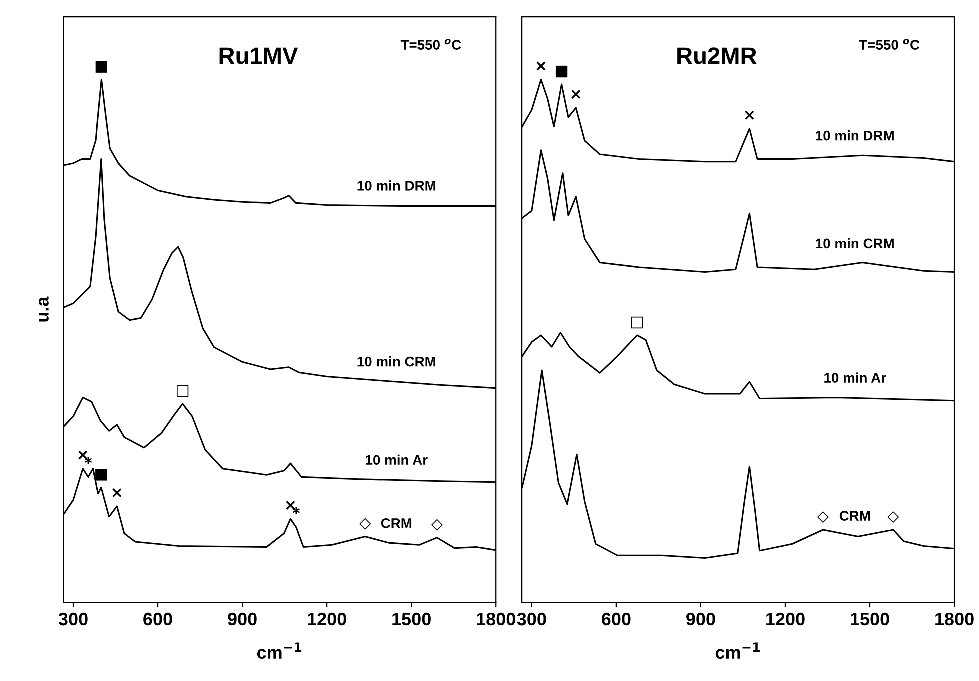  I want to click on chart-title: Ru1MV, so click(259, 56).